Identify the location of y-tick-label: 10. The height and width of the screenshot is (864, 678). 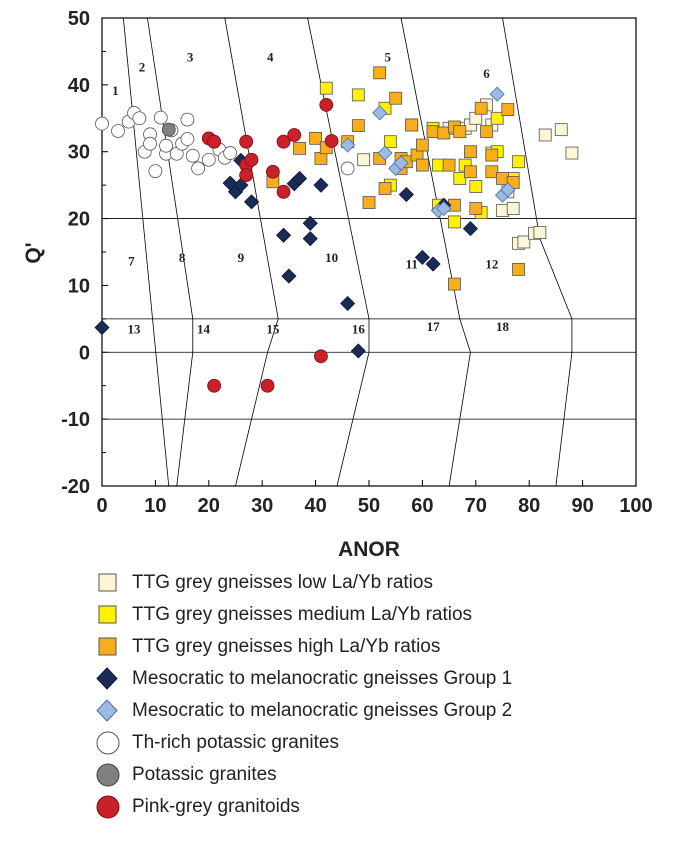
(79, 286).